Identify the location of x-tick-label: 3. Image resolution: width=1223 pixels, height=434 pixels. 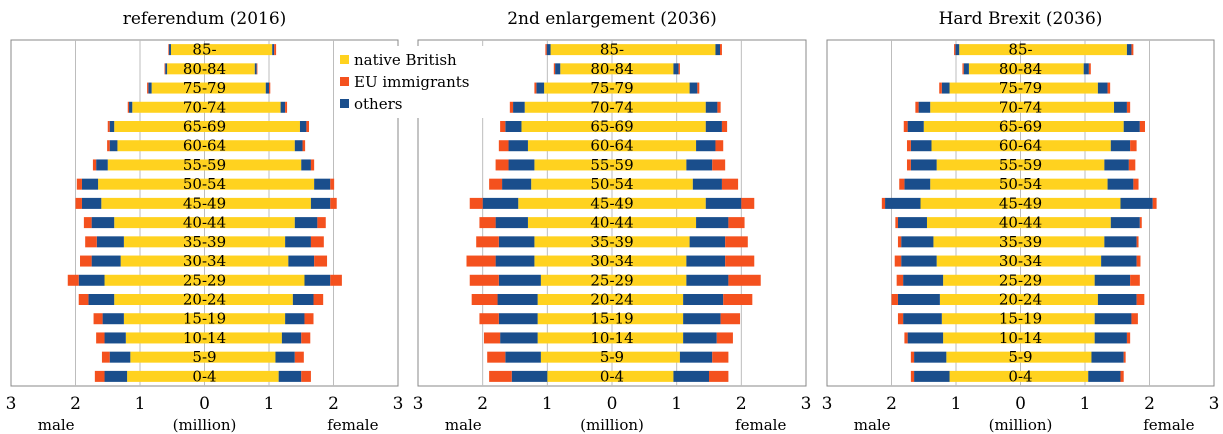
(827, 404).